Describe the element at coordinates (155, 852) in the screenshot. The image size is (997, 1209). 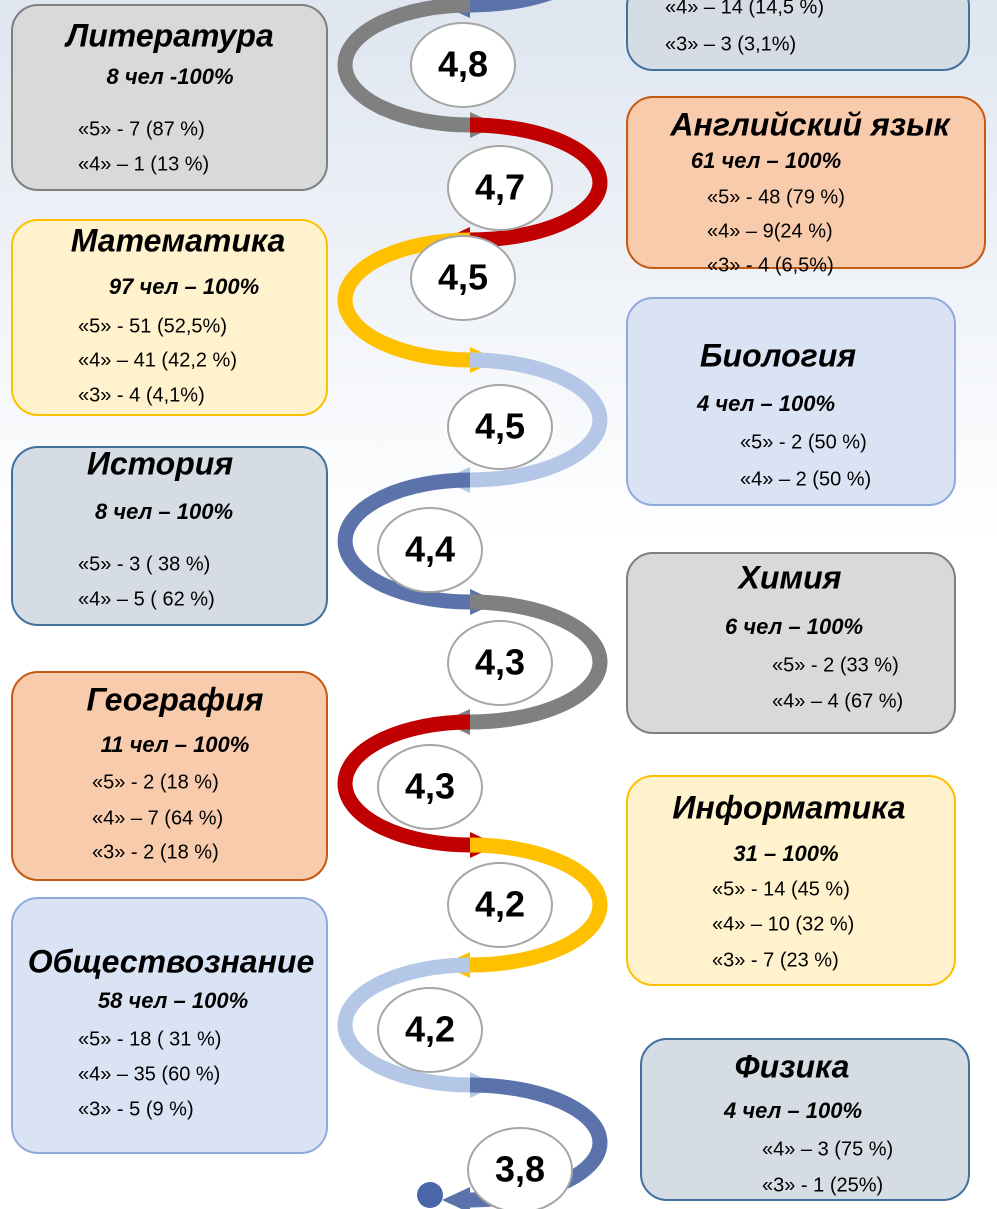
I see `grade-line: «3» - 2 (18 %)` at that location.